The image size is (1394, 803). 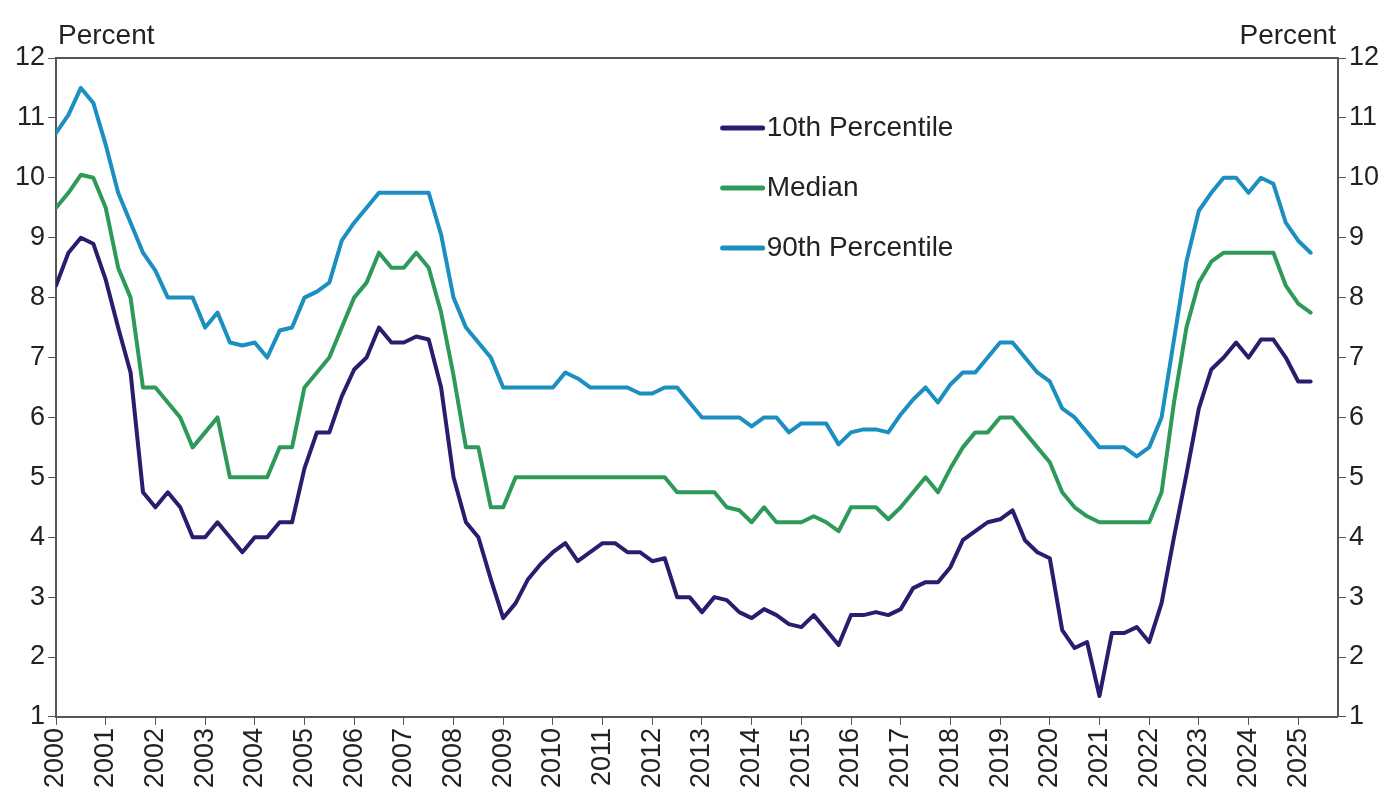 I want to click on y2-tick-label: 9, so click(x=1356, y=236).